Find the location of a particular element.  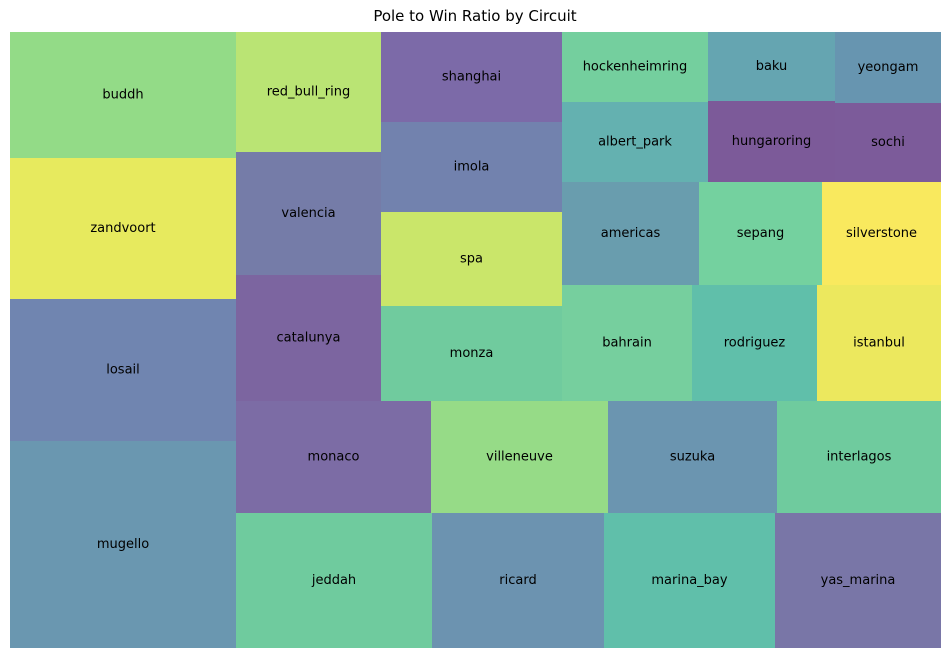

treemap-cell-yeongam: yeongam is located at coordinates (888, 67).